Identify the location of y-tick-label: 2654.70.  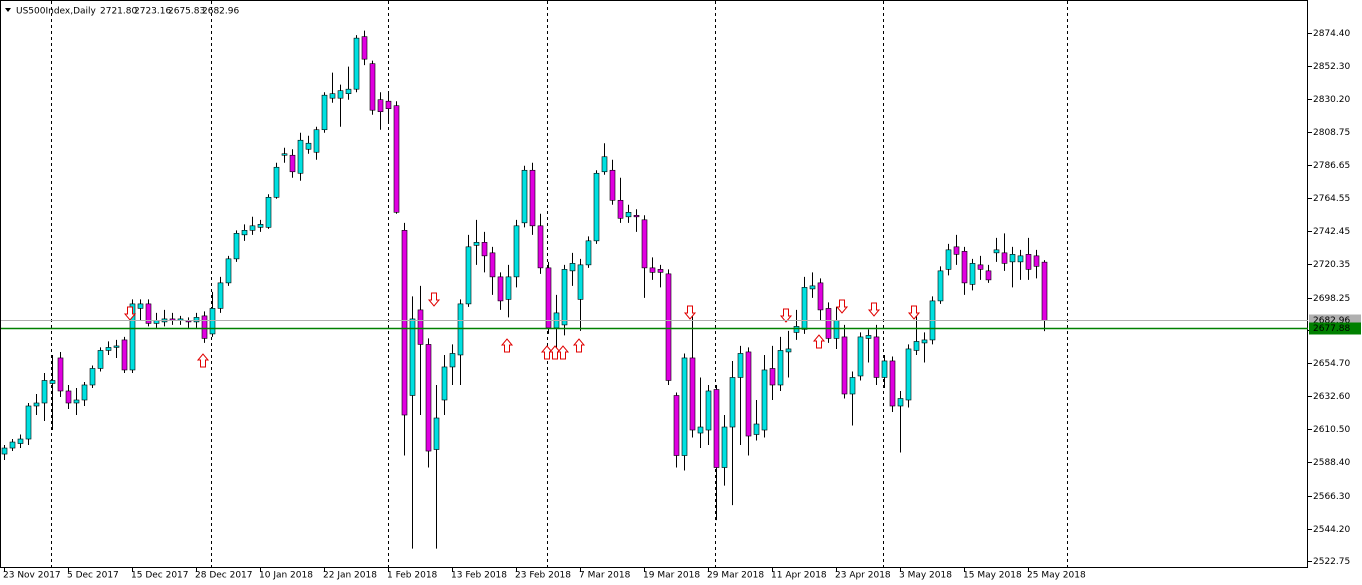
(1331, 364).